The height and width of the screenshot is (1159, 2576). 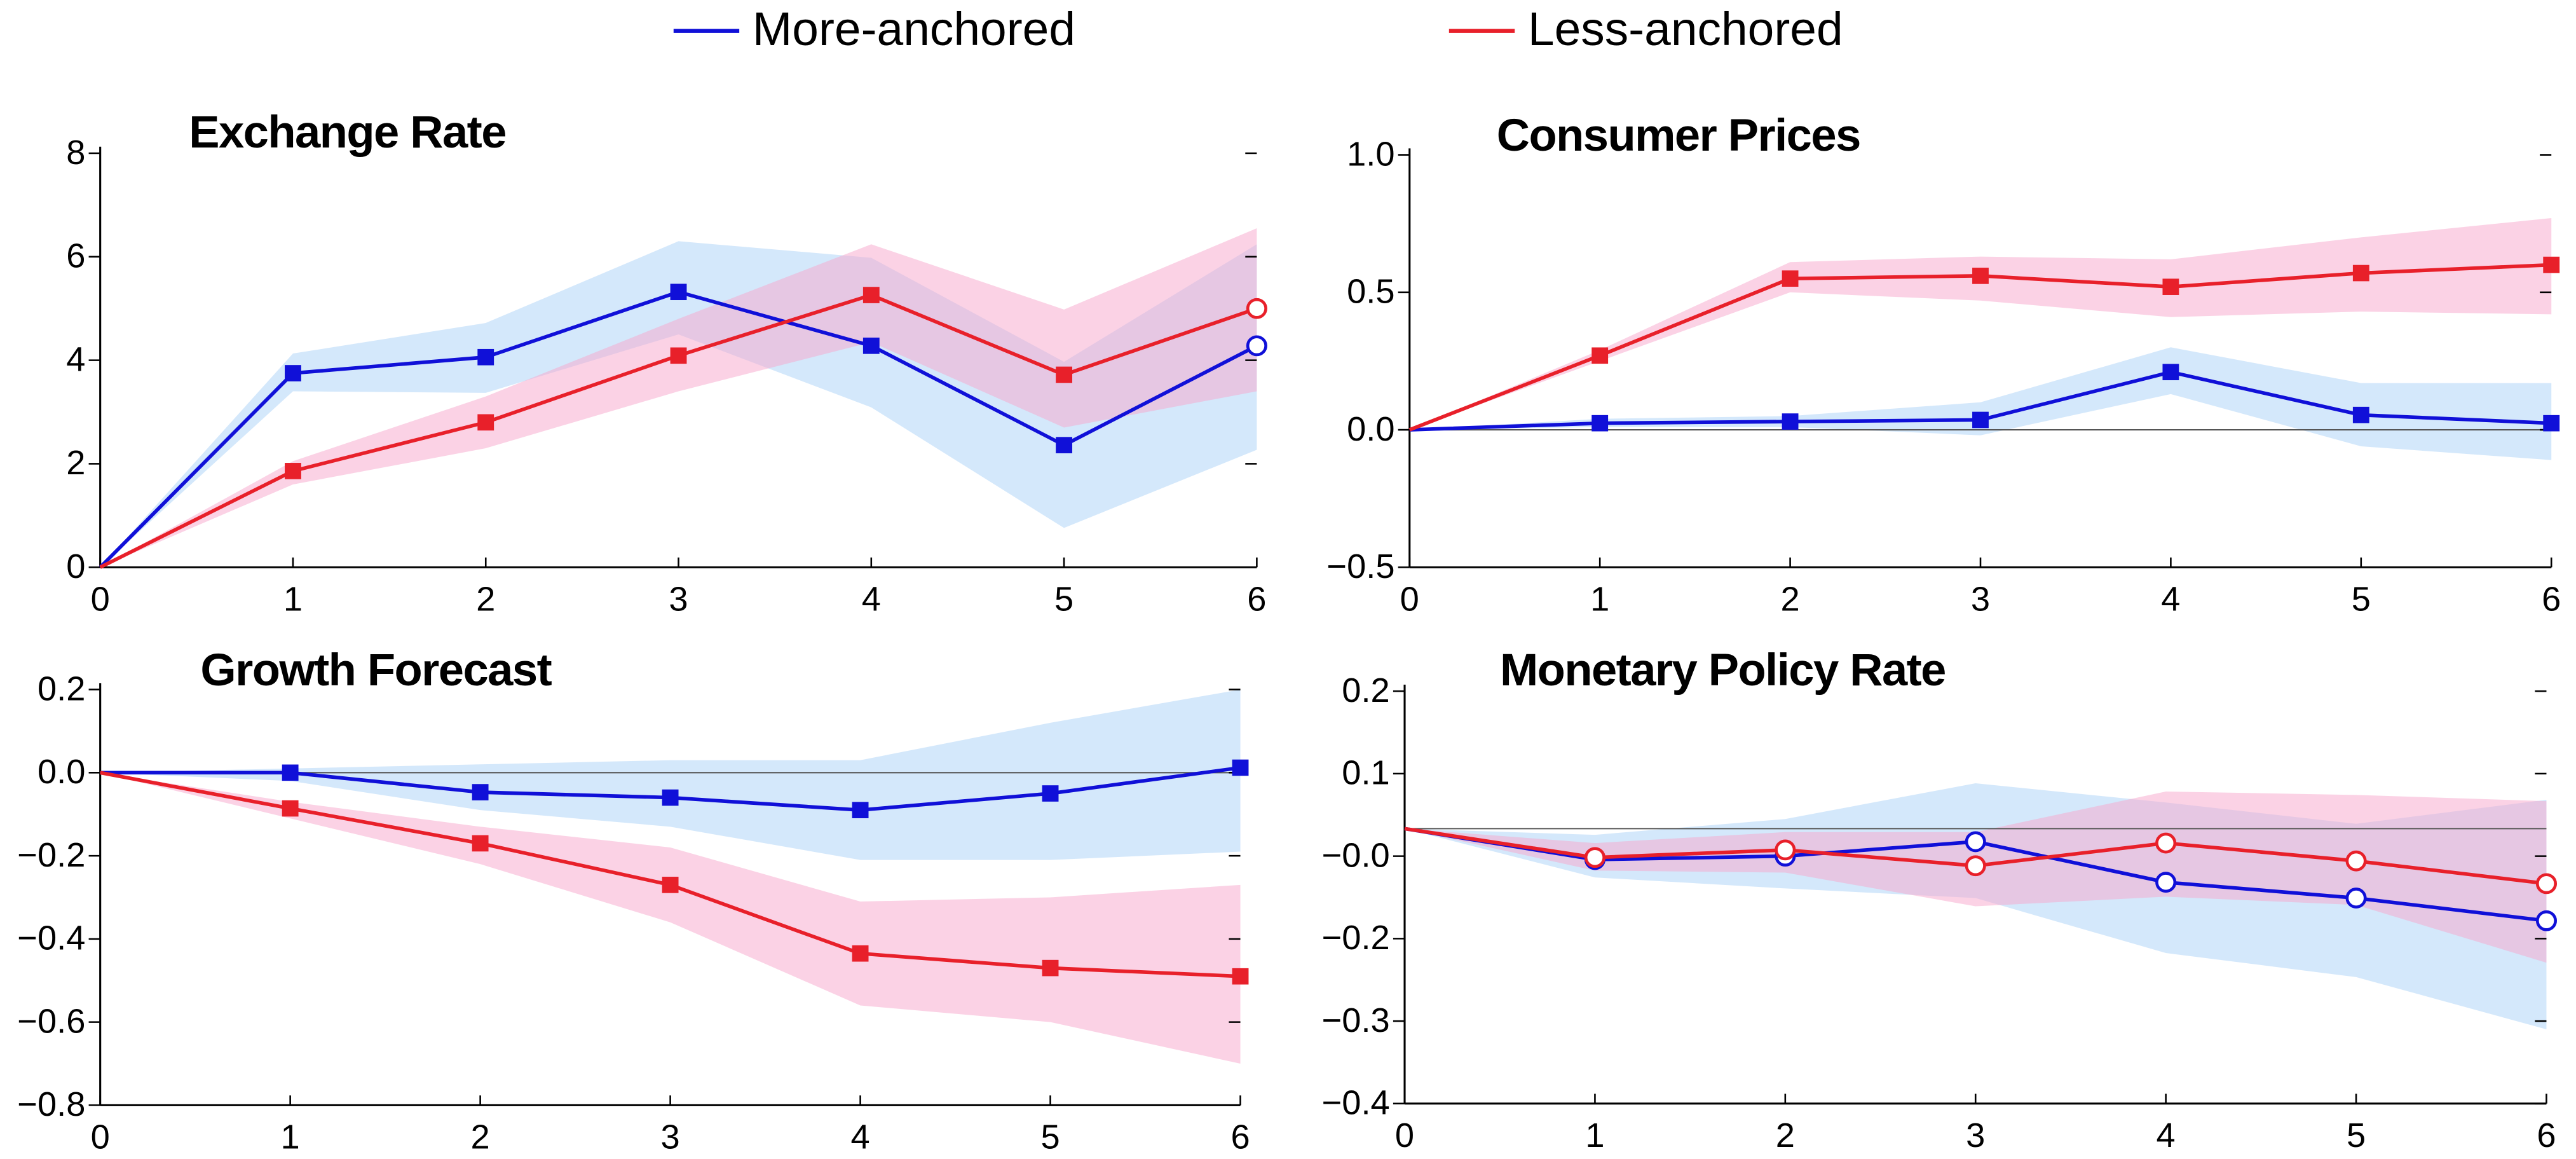 I want to click on y-tick-label: −0.5, so click(x=1360, y=566).